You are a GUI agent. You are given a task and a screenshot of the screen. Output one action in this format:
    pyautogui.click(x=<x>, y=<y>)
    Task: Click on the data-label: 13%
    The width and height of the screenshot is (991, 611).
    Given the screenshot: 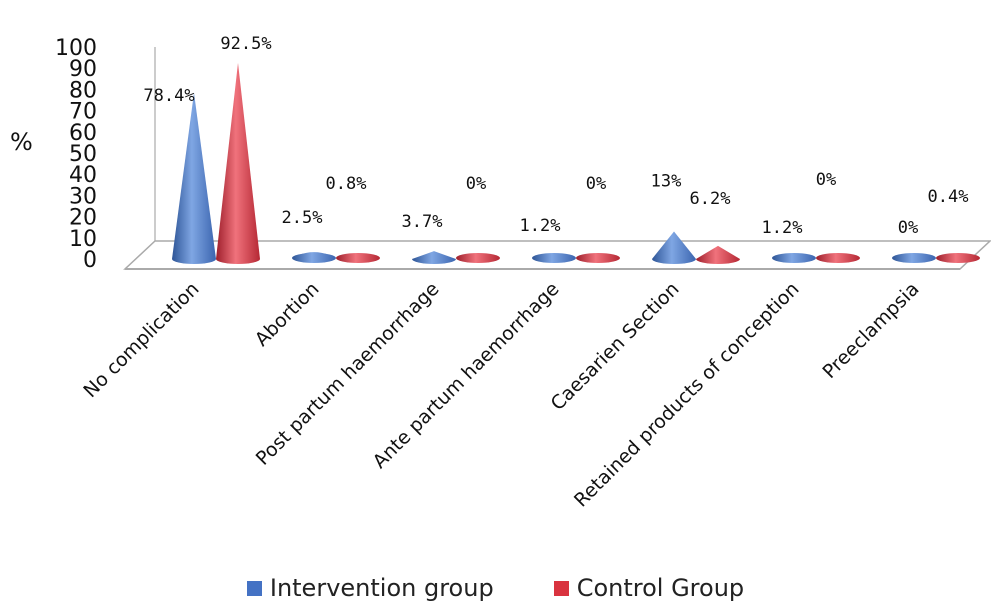 What is the action you would take?
    pyautogui.click(x=666, y=181)
    